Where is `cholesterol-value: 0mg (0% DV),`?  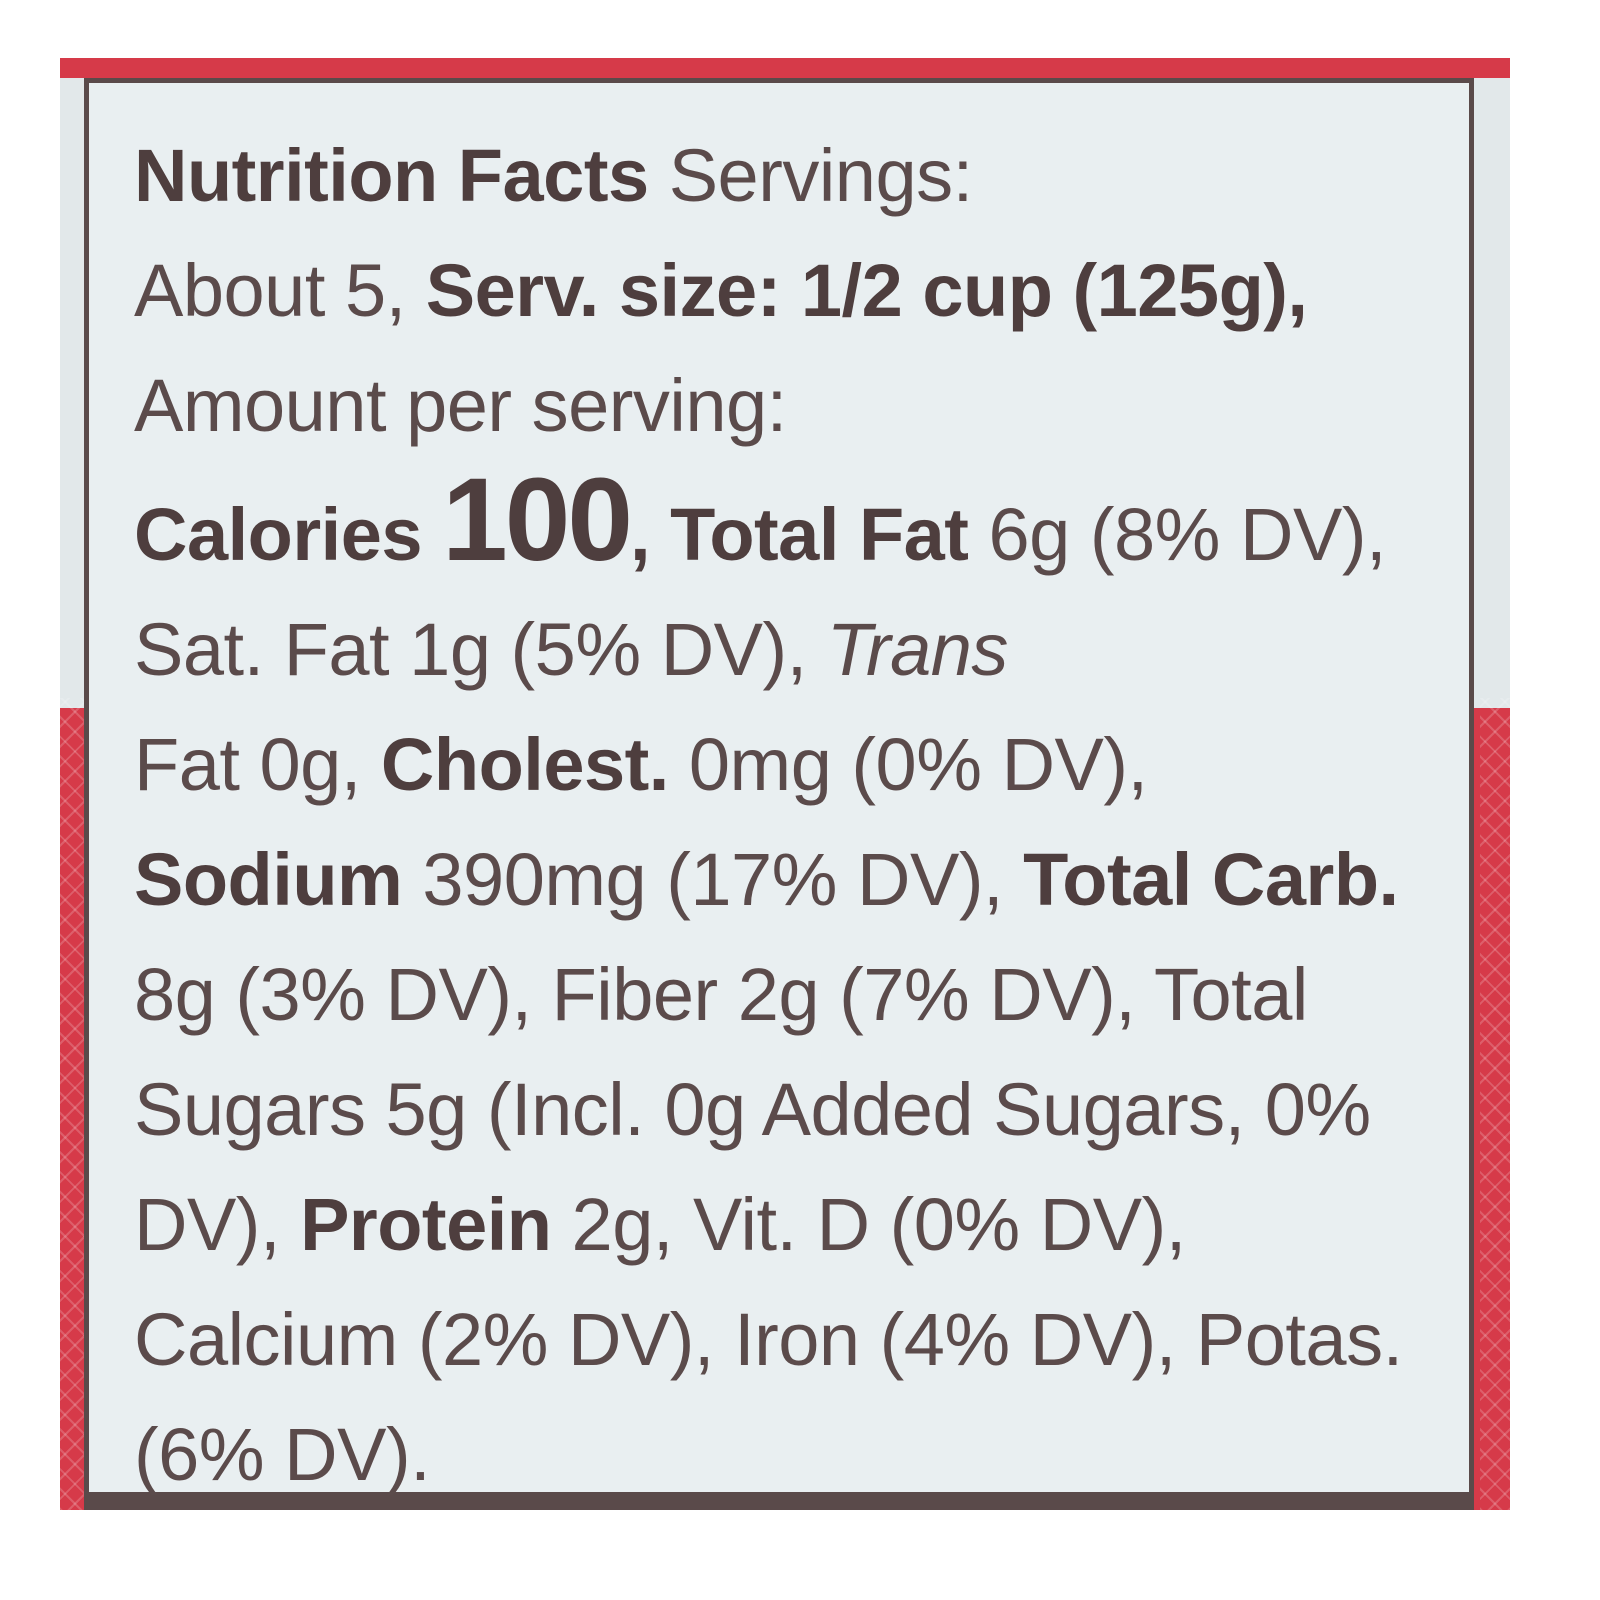
cholesterol-value: 0mg (0% DV), is located at coordinates (918, 764).